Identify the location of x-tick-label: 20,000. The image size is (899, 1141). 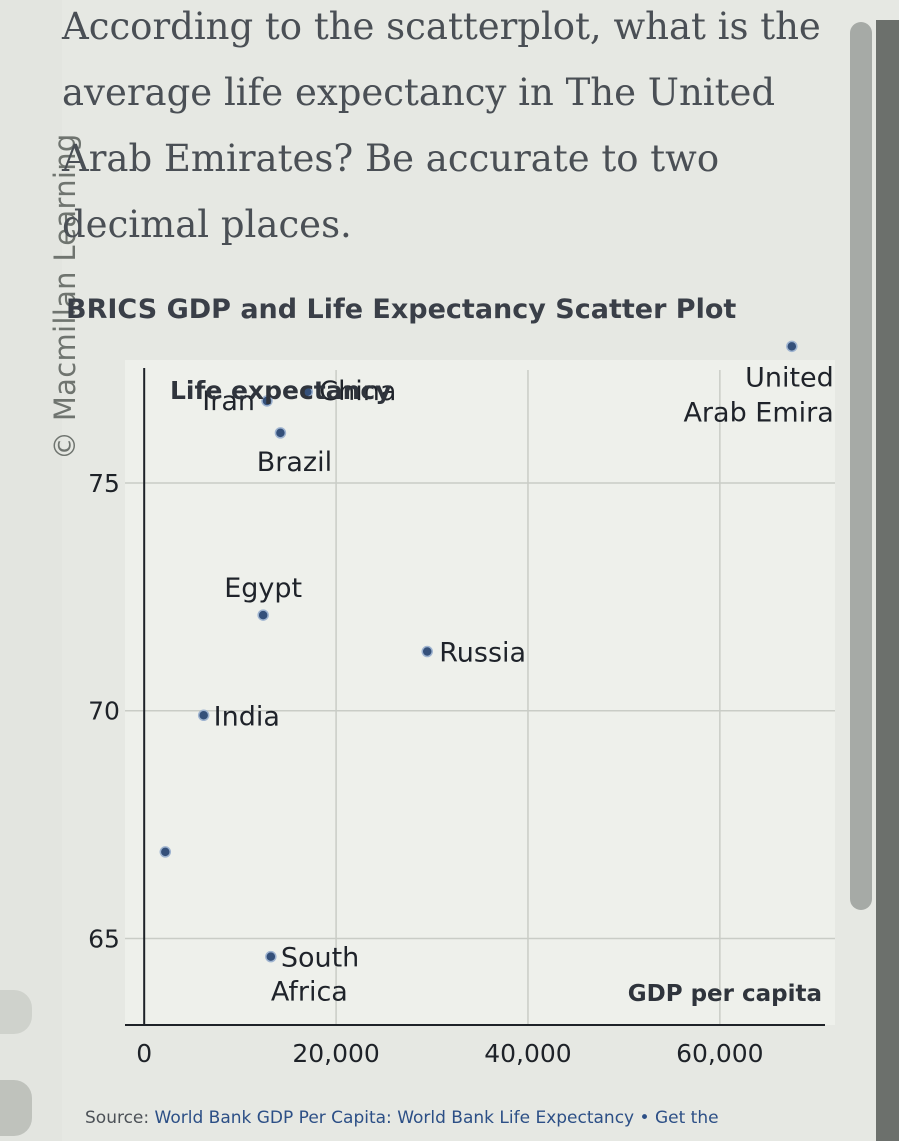
(335, 1053).